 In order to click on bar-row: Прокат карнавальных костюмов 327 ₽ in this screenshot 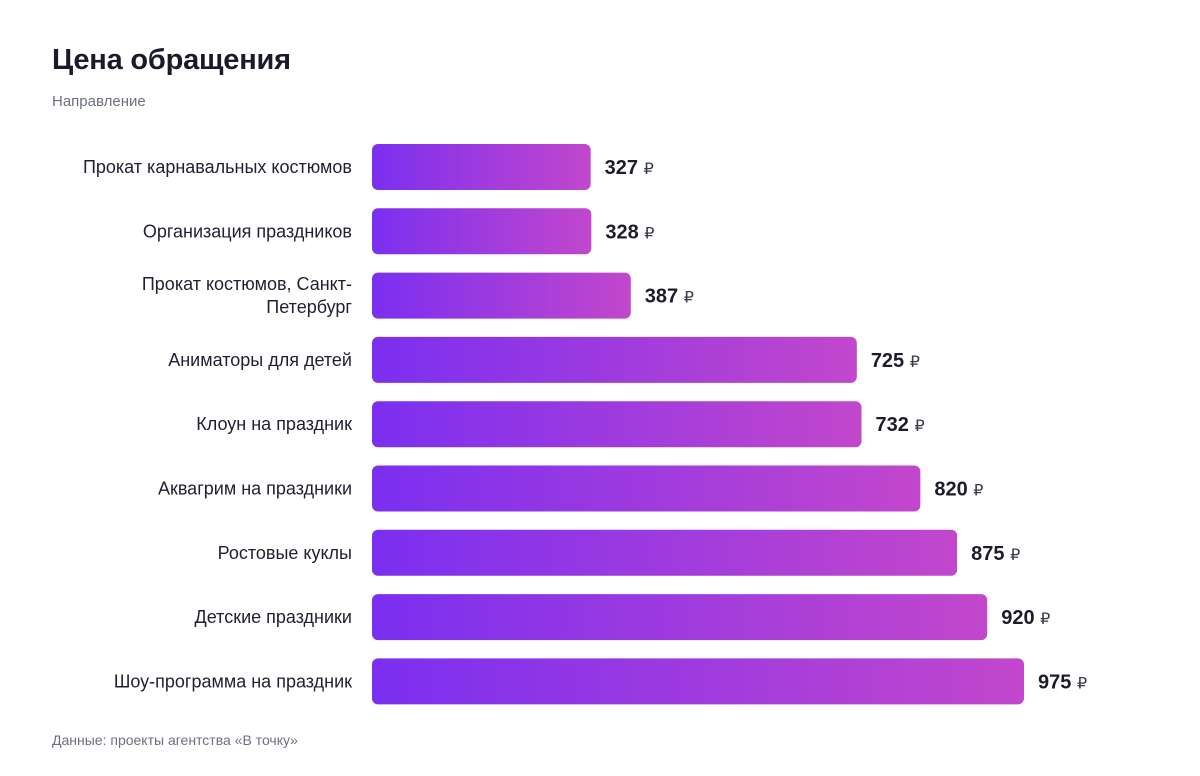, I will do `click(368, 167)`.